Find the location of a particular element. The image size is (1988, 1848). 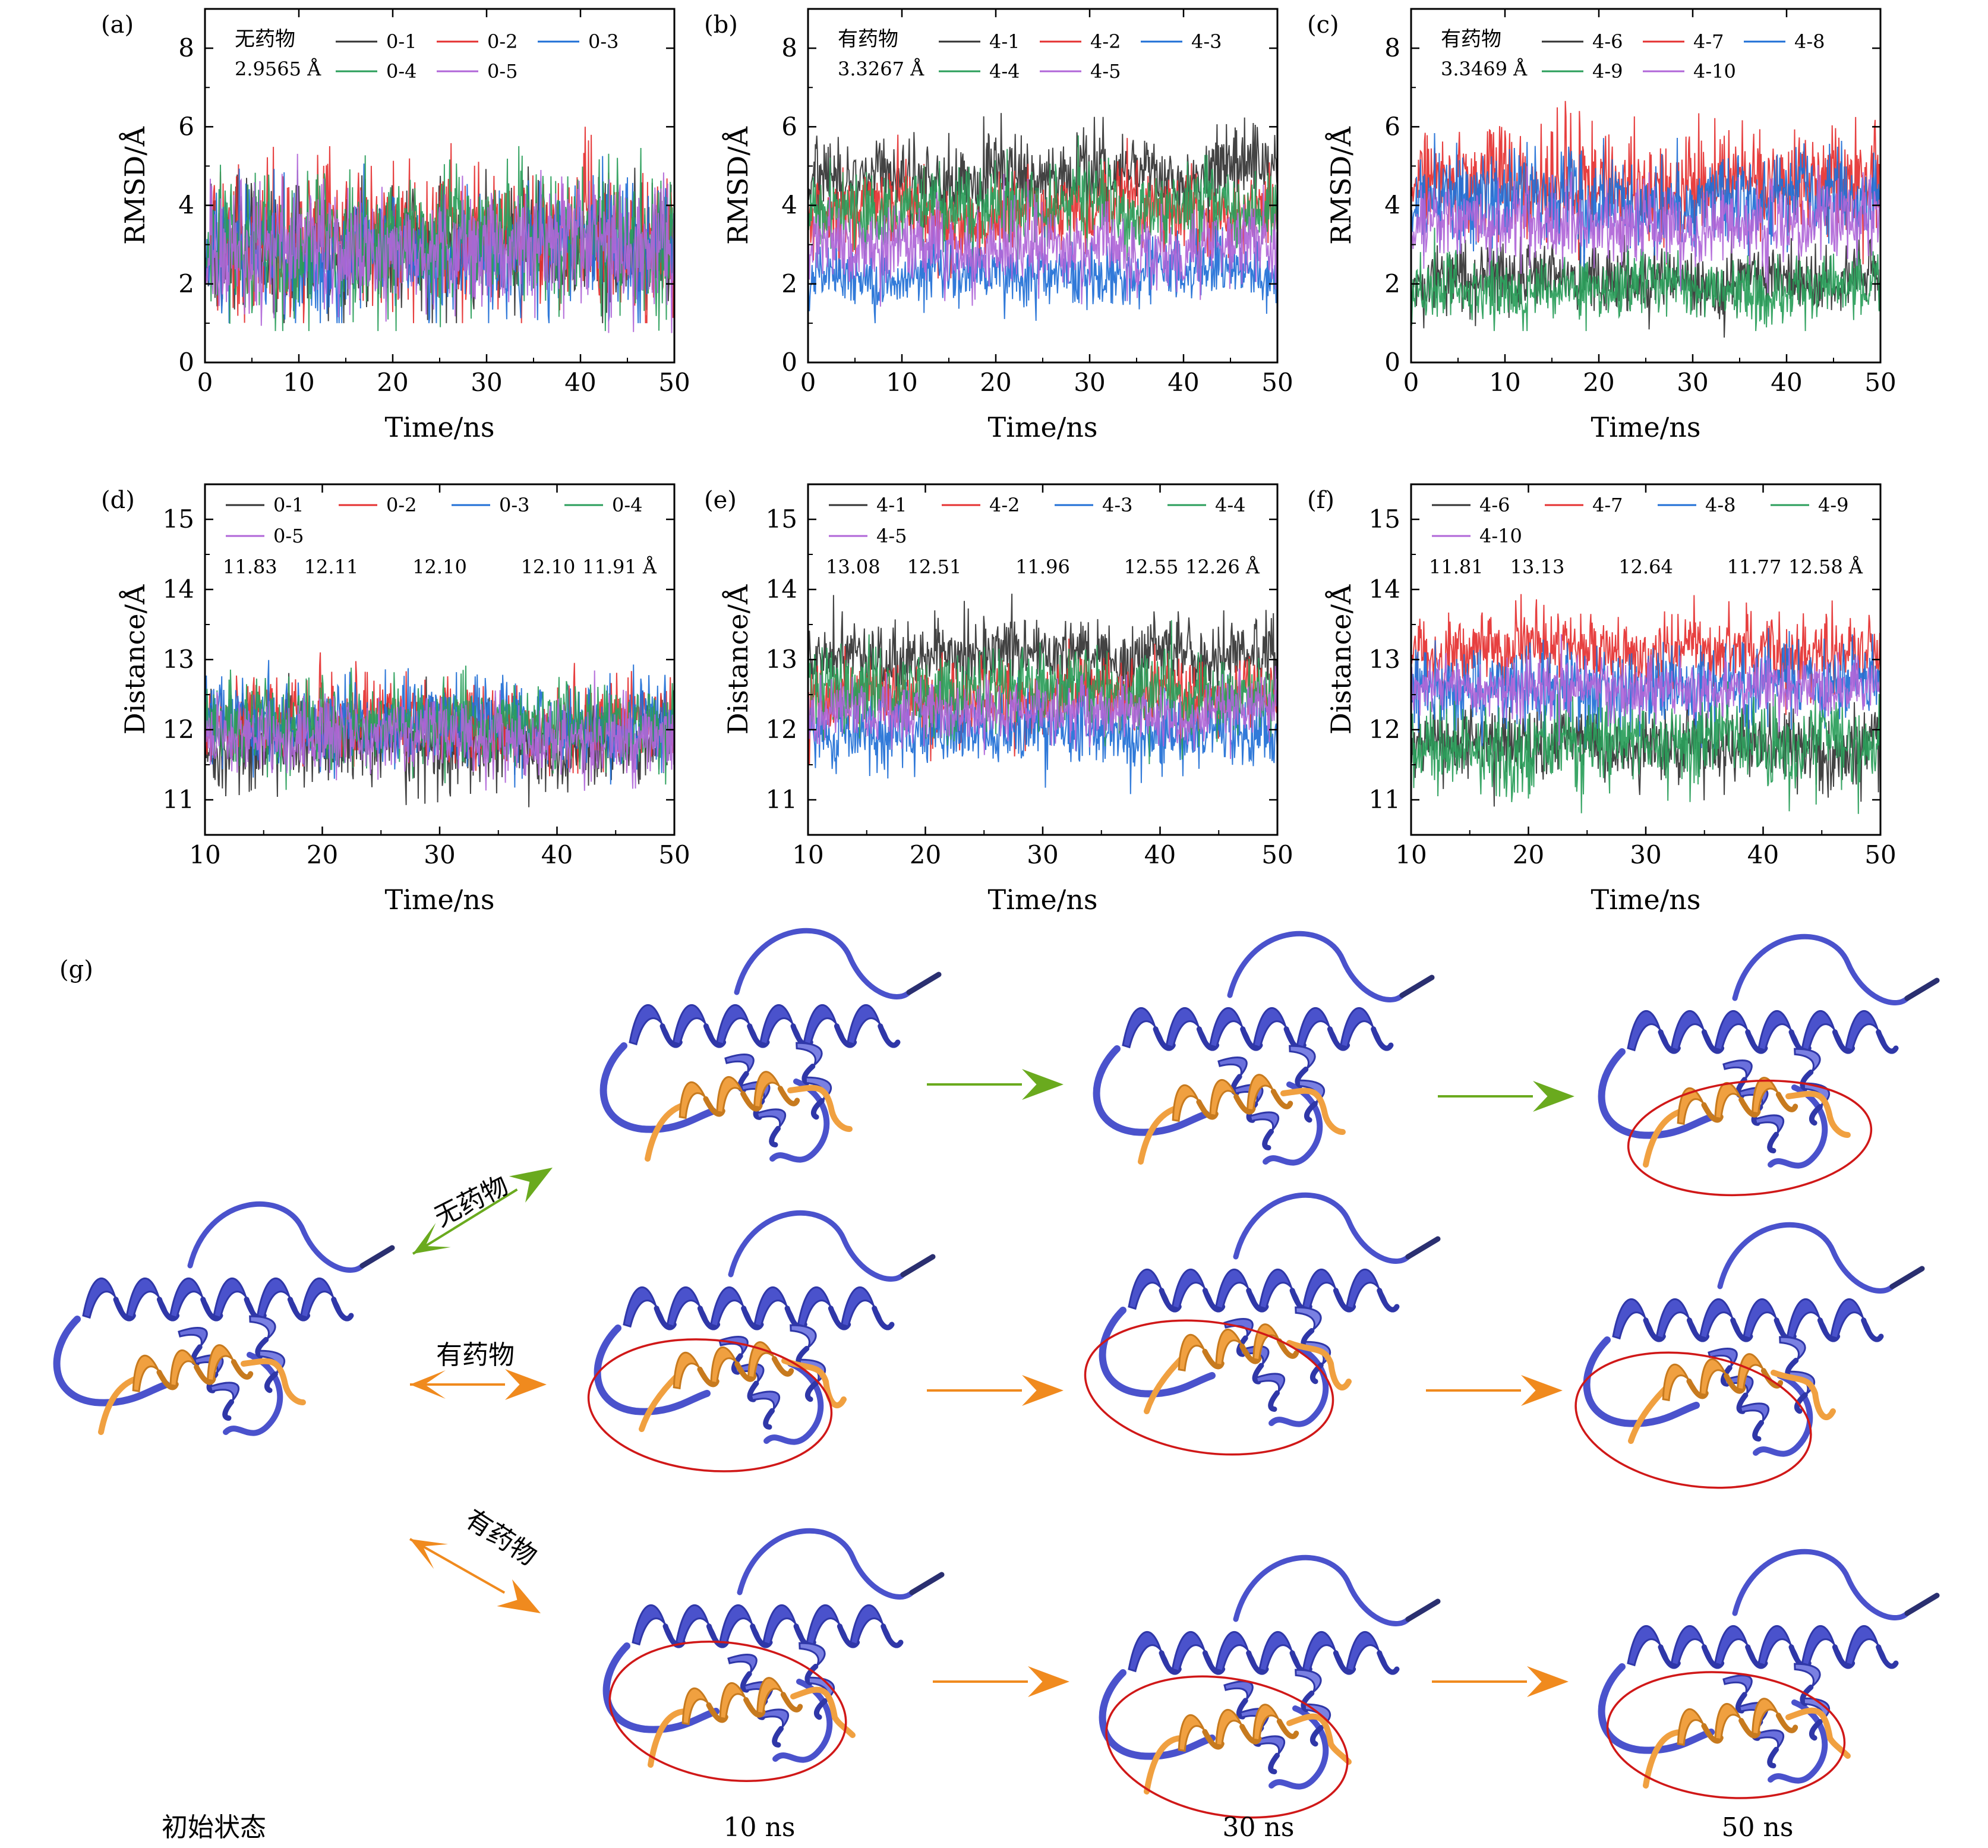

series-traces-a is located at coordinates (439, 230).